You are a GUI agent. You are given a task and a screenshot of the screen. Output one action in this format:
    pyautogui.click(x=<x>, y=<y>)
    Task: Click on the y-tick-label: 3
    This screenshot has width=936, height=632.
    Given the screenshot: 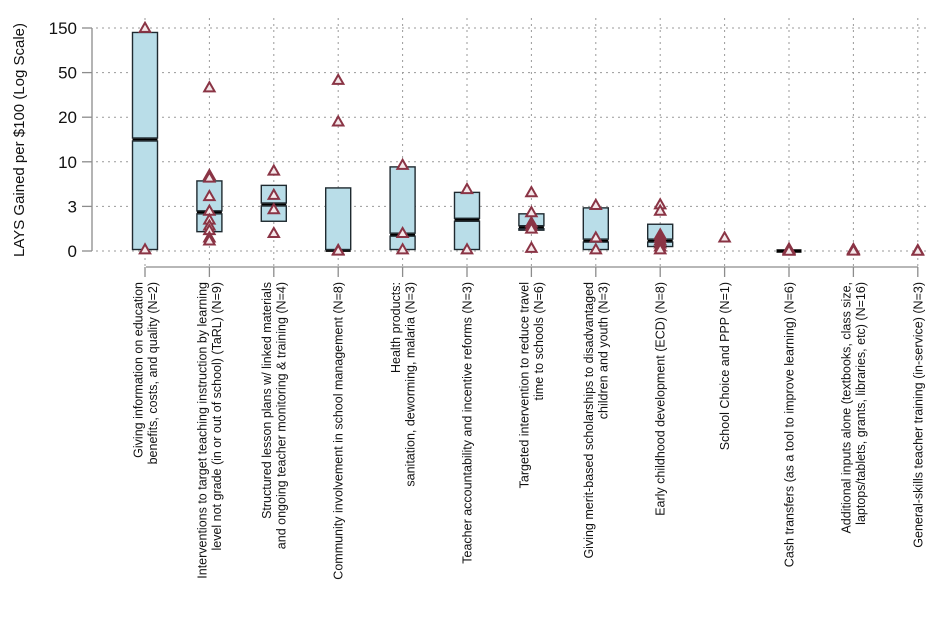 What is the action you would take?
    pyautogui.click(x=72, y=206)
    